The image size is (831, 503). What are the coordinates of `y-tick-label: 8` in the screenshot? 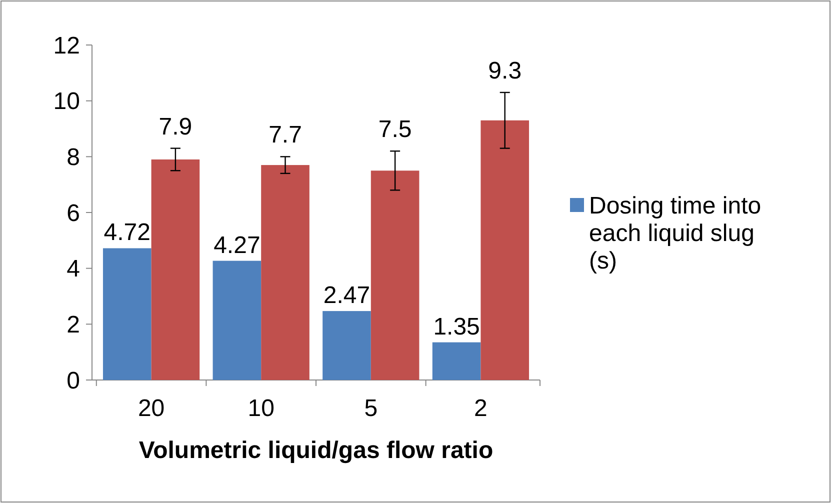 It's located at (73, 158).